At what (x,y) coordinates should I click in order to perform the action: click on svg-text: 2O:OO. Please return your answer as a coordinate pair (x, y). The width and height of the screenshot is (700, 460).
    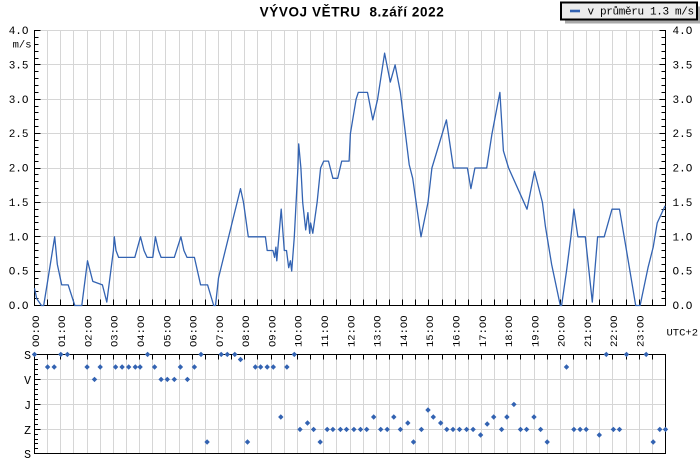
    Looking at the image, I should click on (563, 331).